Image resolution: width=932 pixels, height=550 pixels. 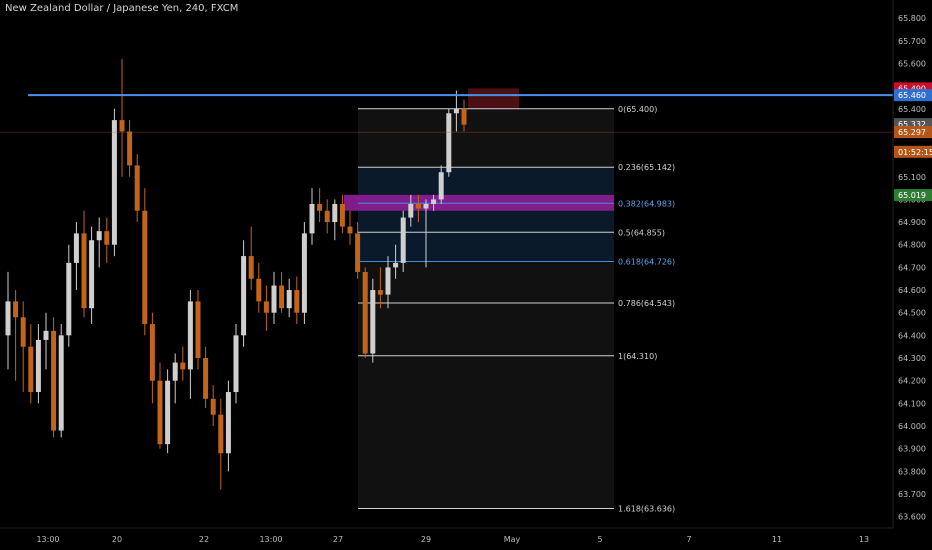 What do you see at coordinates (912, 124) in the screenshot?
I see `price-badge-label: 65.332` at bounding box center [912, 124].